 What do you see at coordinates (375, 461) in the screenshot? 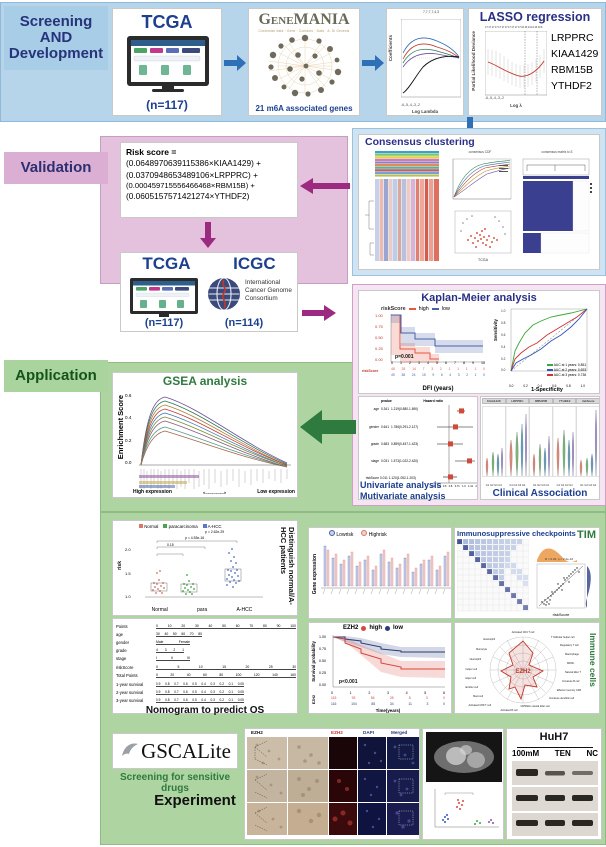
I see `forest-row-label: stage` at bounding box center [375, 461].